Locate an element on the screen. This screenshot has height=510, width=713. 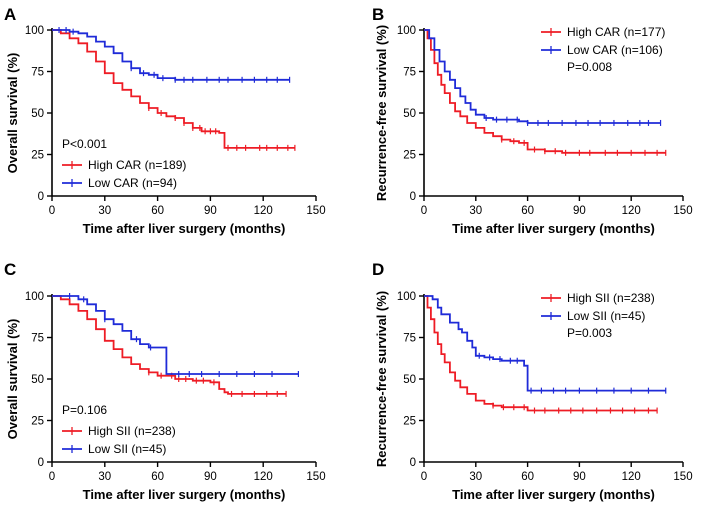
p-value-annotation: P=0.003 is located at coordinates (589, 333).